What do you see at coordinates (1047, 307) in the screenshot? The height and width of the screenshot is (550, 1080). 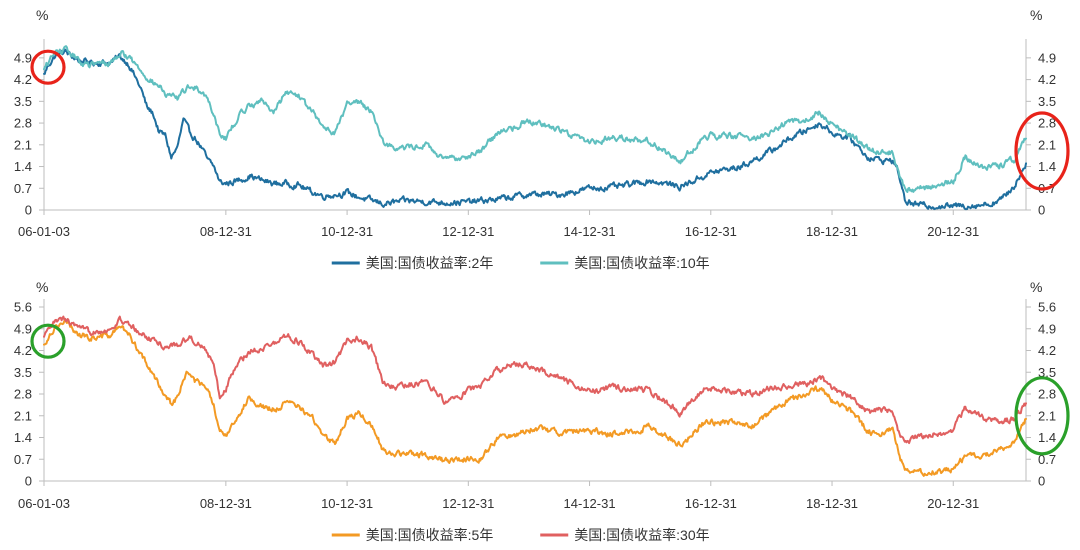 I see `y-tick-right: 5.6` at bounding box center [1047, 307].